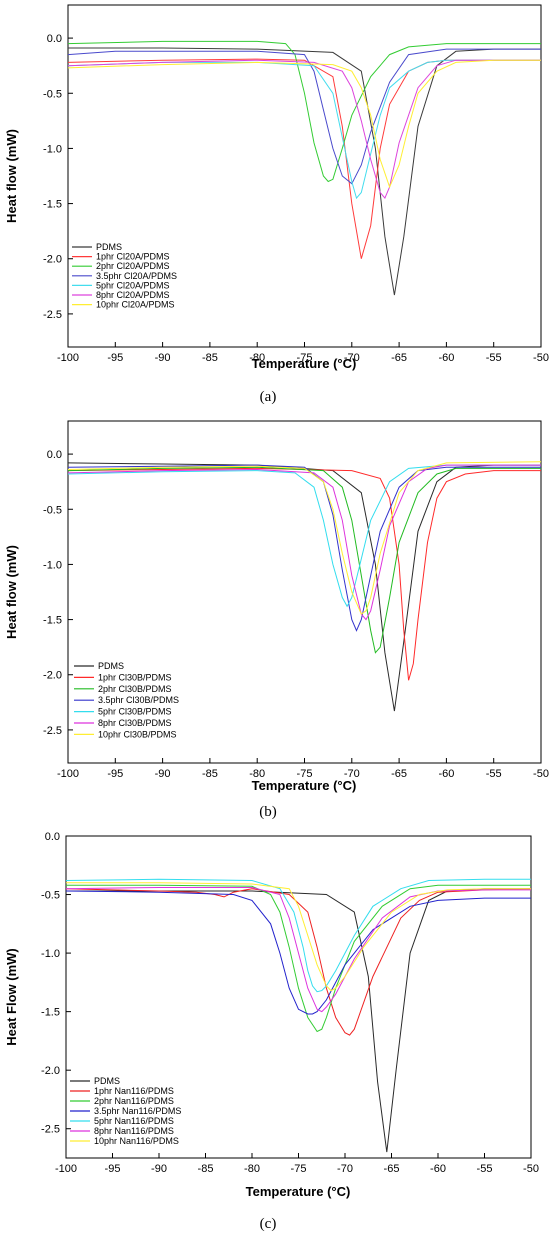 The width and height of the screenshot is (550, 1239). I want to click on panel-caption: (a), so click(268, 397).